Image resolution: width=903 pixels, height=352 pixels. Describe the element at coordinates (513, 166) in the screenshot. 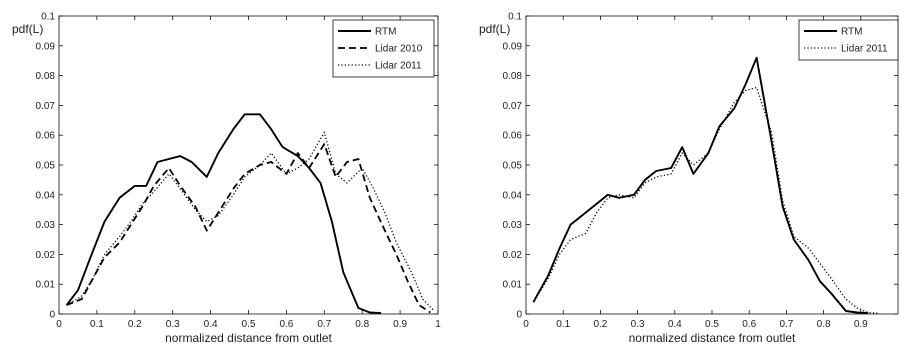

I see `chart-2-y-tick-label: 0.05` at that location.